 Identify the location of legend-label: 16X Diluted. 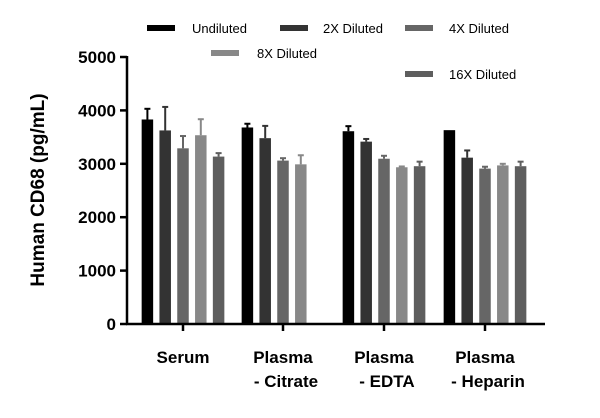
(482, 74).